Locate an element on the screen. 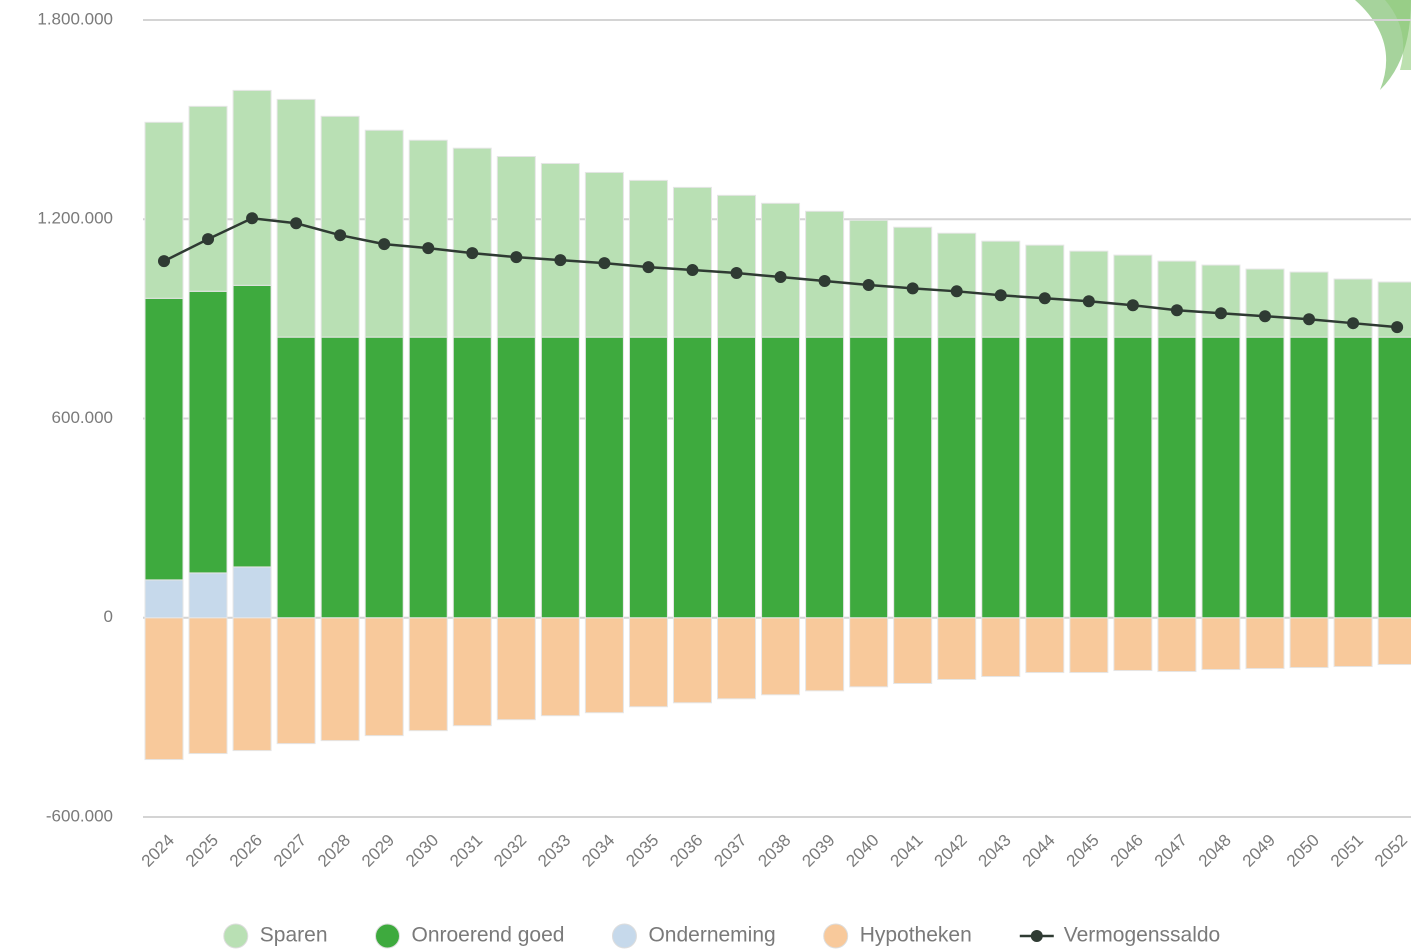 Image resolution: width=1411 pixels, height=950 pixels. x-tick-label: 2034 is located at coordinates (598, 851).